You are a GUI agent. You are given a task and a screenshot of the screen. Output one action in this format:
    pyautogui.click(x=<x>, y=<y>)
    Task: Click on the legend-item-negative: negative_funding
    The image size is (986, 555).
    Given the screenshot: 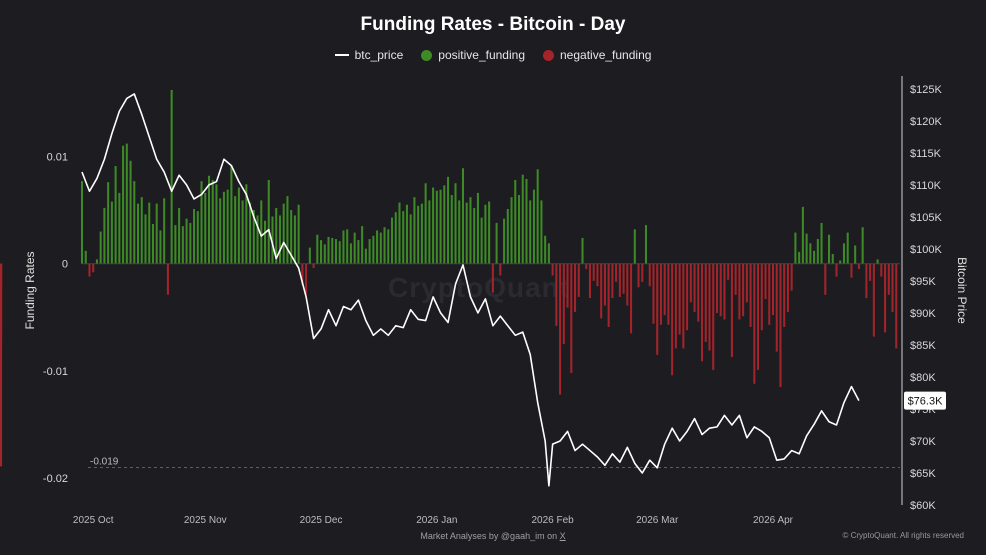 What is the action you would take?
    pyautogui.click(x=597, y=55)
    